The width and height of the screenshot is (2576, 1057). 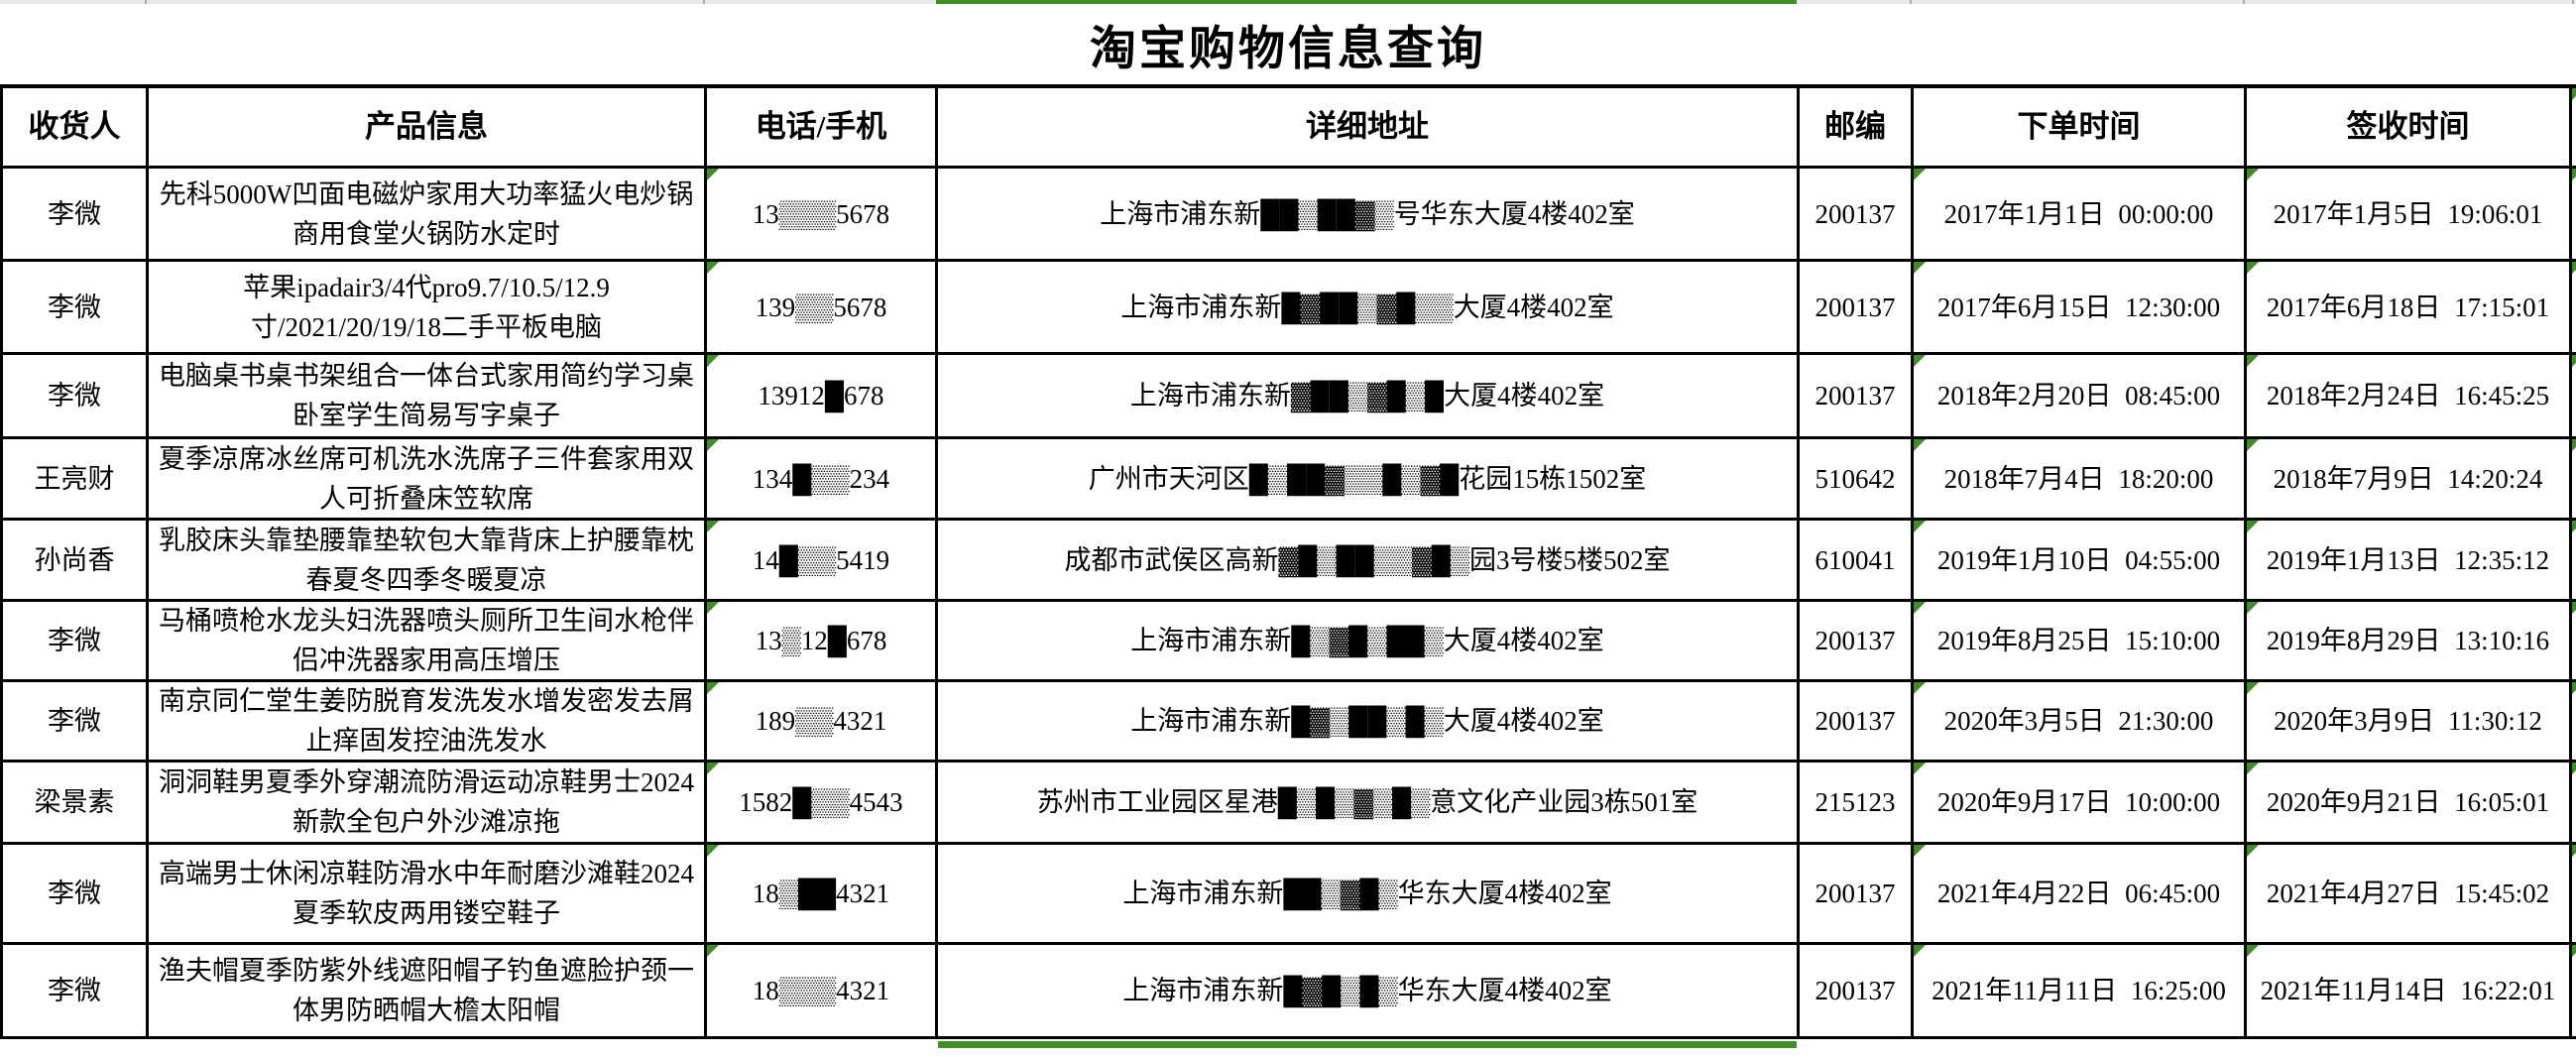 What do you see at coordinates (821, 802) in the screenshot?
I see `cell-phone: 1582█▒▒4543` at bounding box center [821, 802].